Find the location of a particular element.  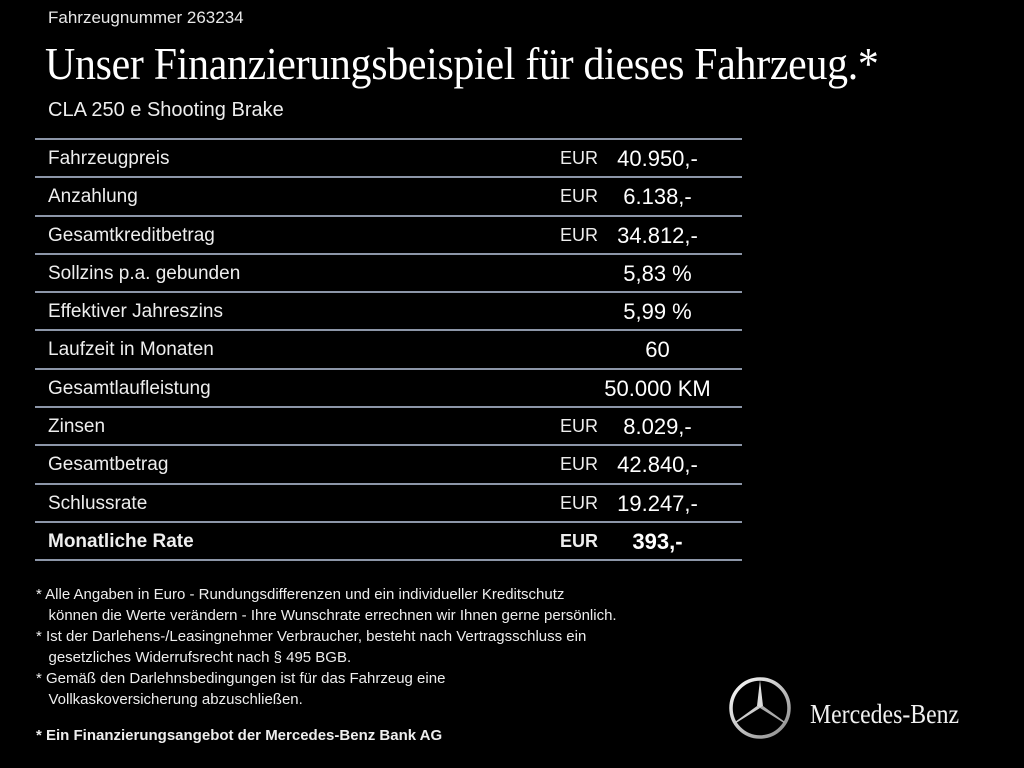

row-value: 19.247,- is located at coordinates (657, 503).